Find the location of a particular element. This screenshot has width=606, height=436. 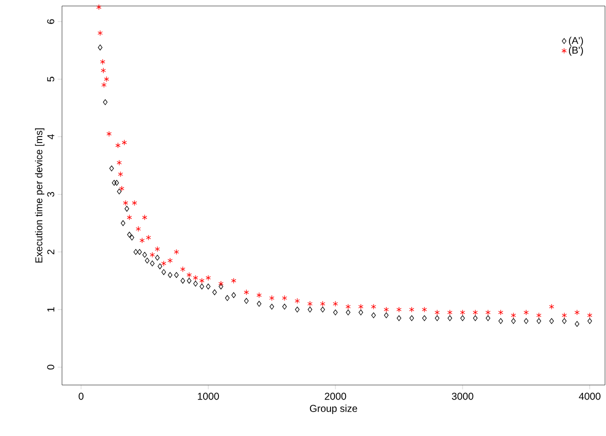

x-axis-title: Group size is located at coordinates (334, 409).